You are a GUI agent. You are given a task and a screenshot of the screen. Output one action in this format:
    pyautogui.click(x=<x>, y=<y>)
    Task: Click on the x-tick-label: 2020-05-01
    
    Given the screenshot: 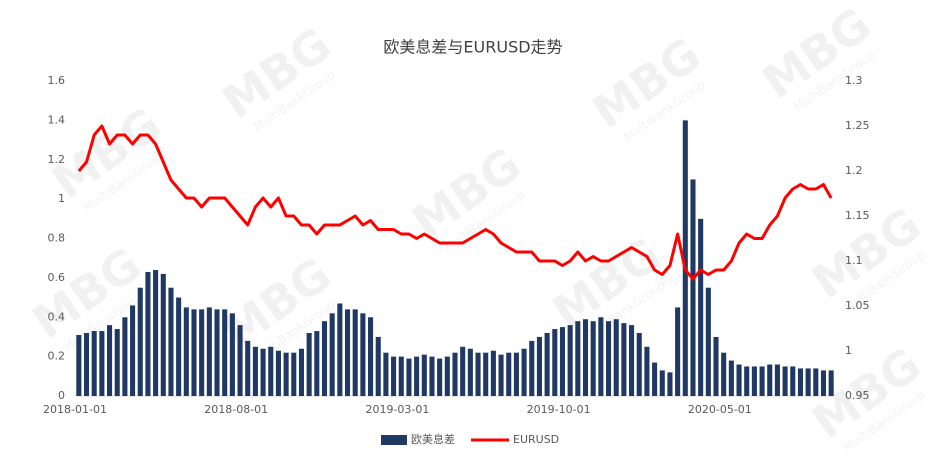 What is the action you would take?
    pyautogui.click(x=720, y=409)
    